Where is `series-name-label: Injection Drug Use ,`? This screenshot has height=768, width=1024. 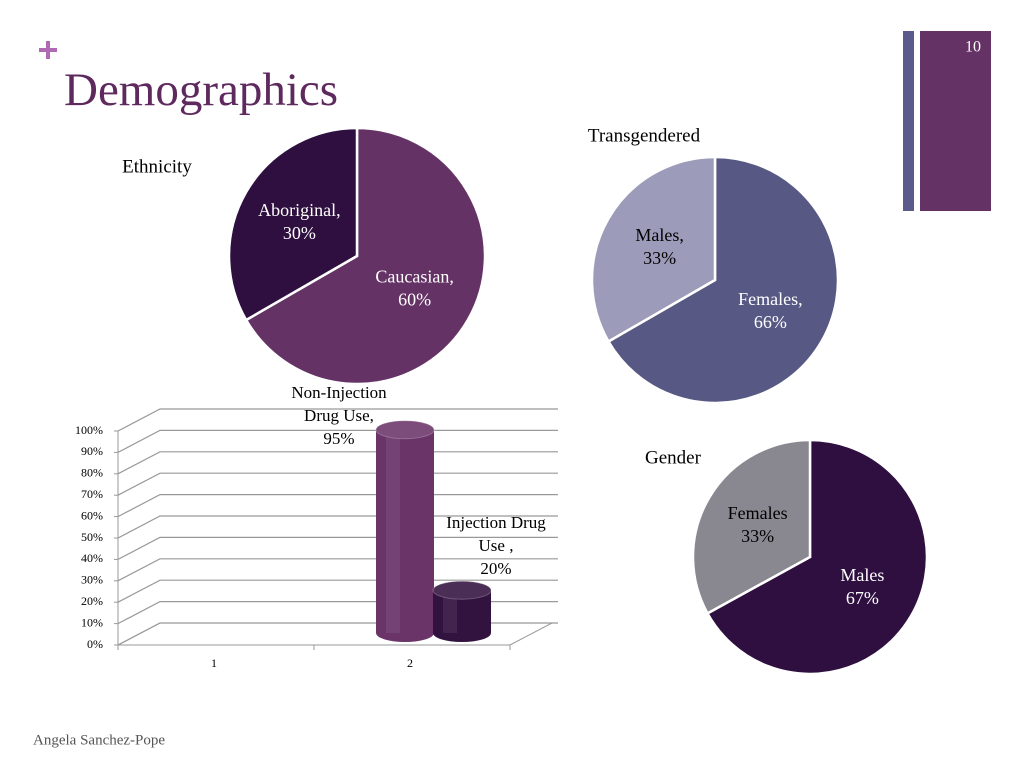
series-name-label: Injection Drug Use , is located at coordinates (496, 534).